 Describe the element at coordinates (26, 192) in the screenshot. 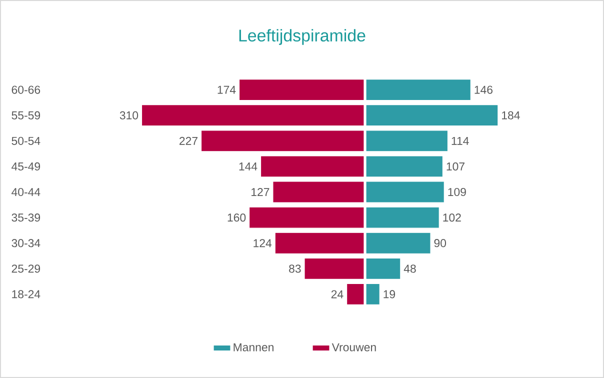

I see `y-tick-label: 40-44` at that location.